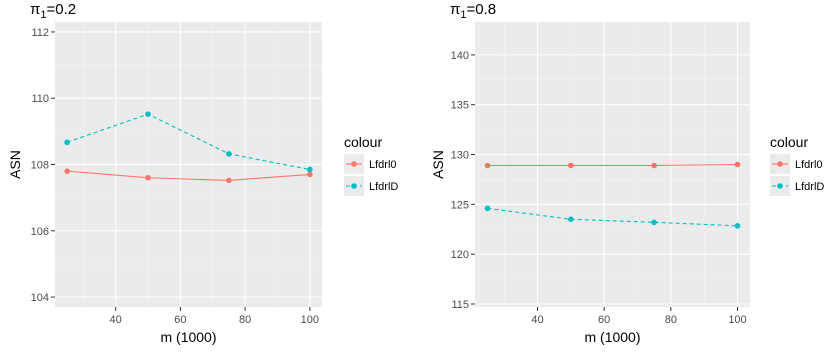 This screenshot has width=832, height=359. Describe the element at coordinates (40, 166) in the screenshot. I see `y-tick-label: 108` at that location.